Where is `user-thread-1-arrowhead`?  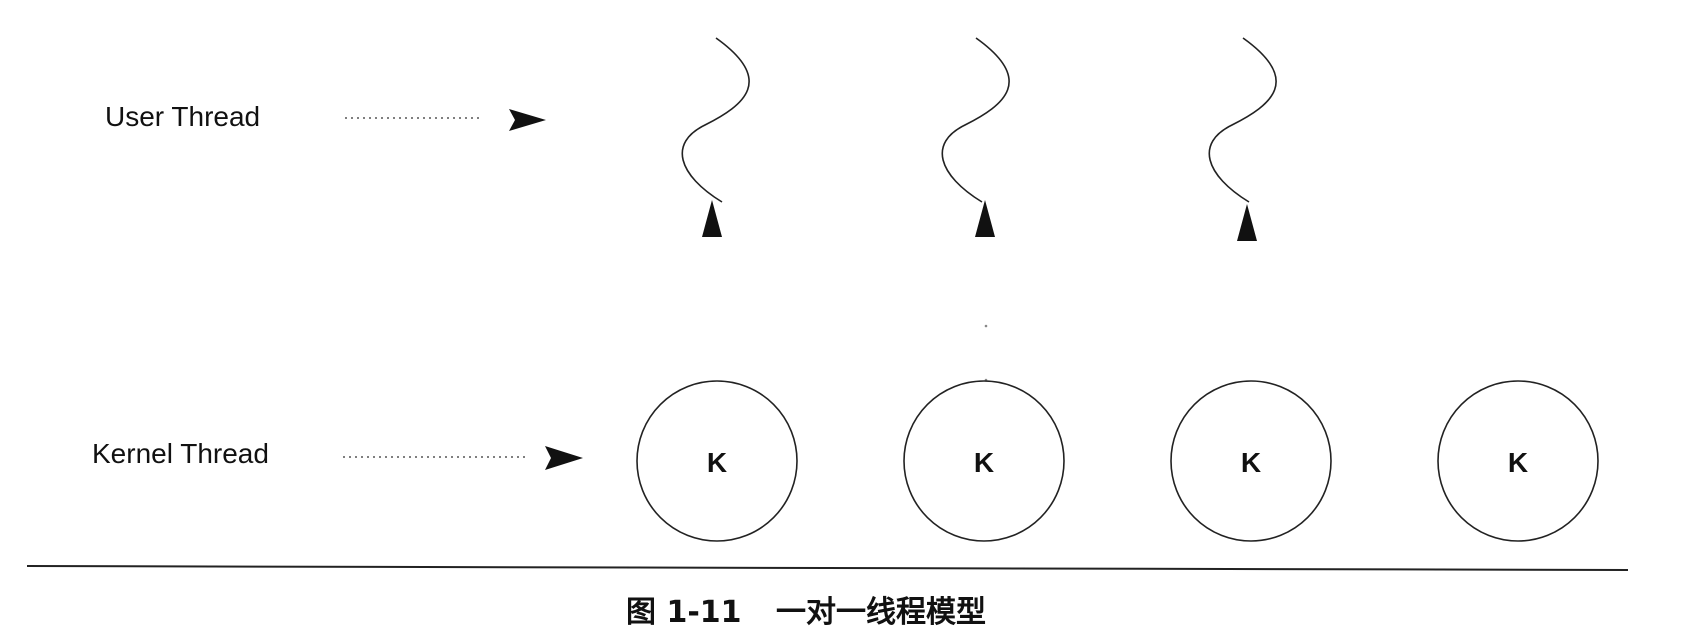 user-thread-1-arrowhead is located at coordinates (712, 218).